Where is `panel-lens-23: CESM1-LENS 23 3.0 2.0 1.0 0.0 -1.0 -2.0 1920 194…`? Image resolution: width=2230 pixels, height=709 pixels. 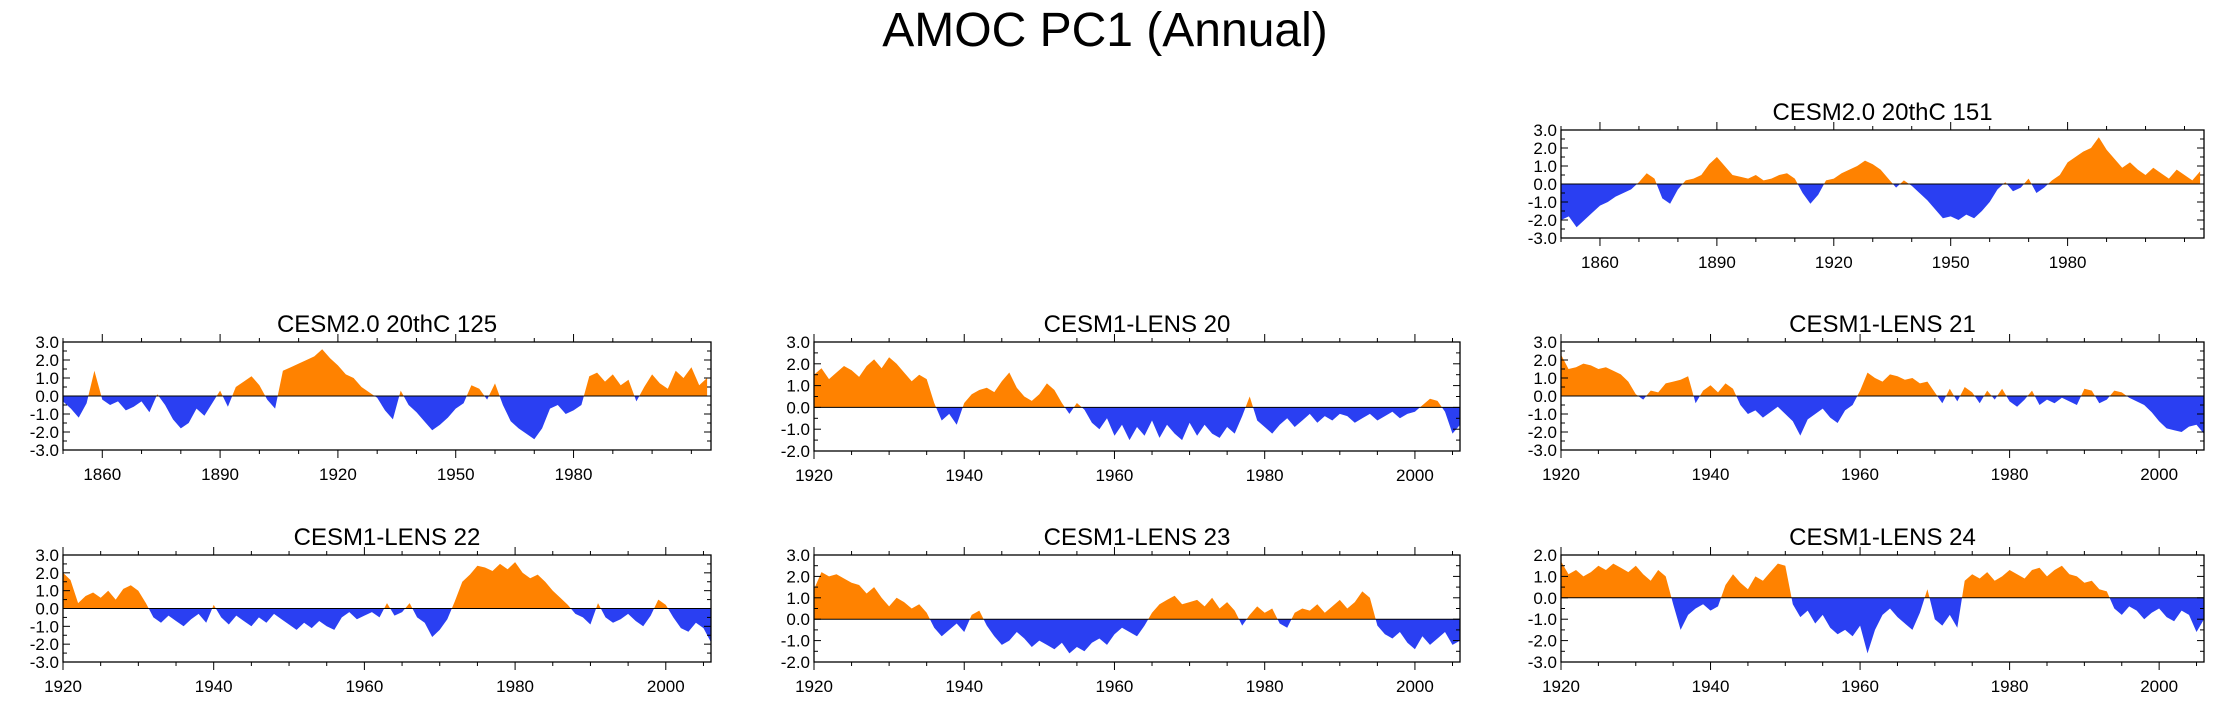 panel-lens-23: CESM1-LENS 23 3.0 2.0 1.0 0.0 -1.0 -2.0 1920 194… is located at coordinates (1121, 610).